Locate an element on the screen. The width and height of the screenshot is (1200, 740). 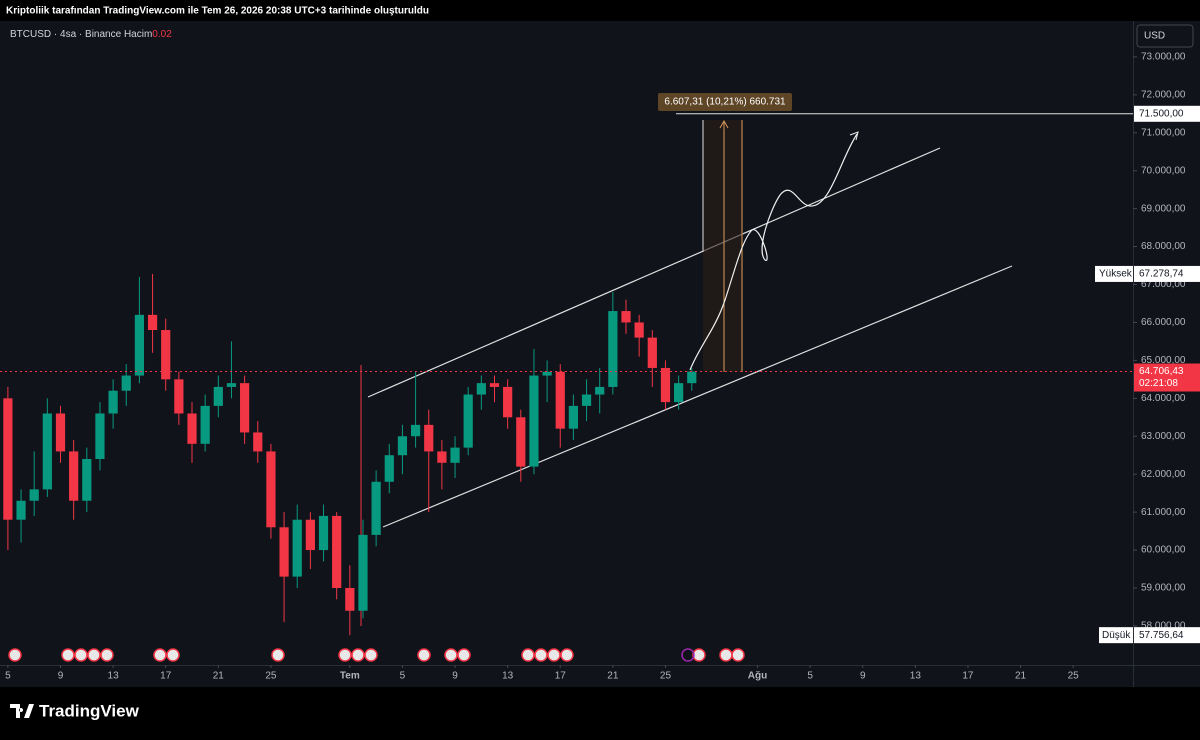
y-tick-label: 59.000,00 is located at coordinates (1163, 588).